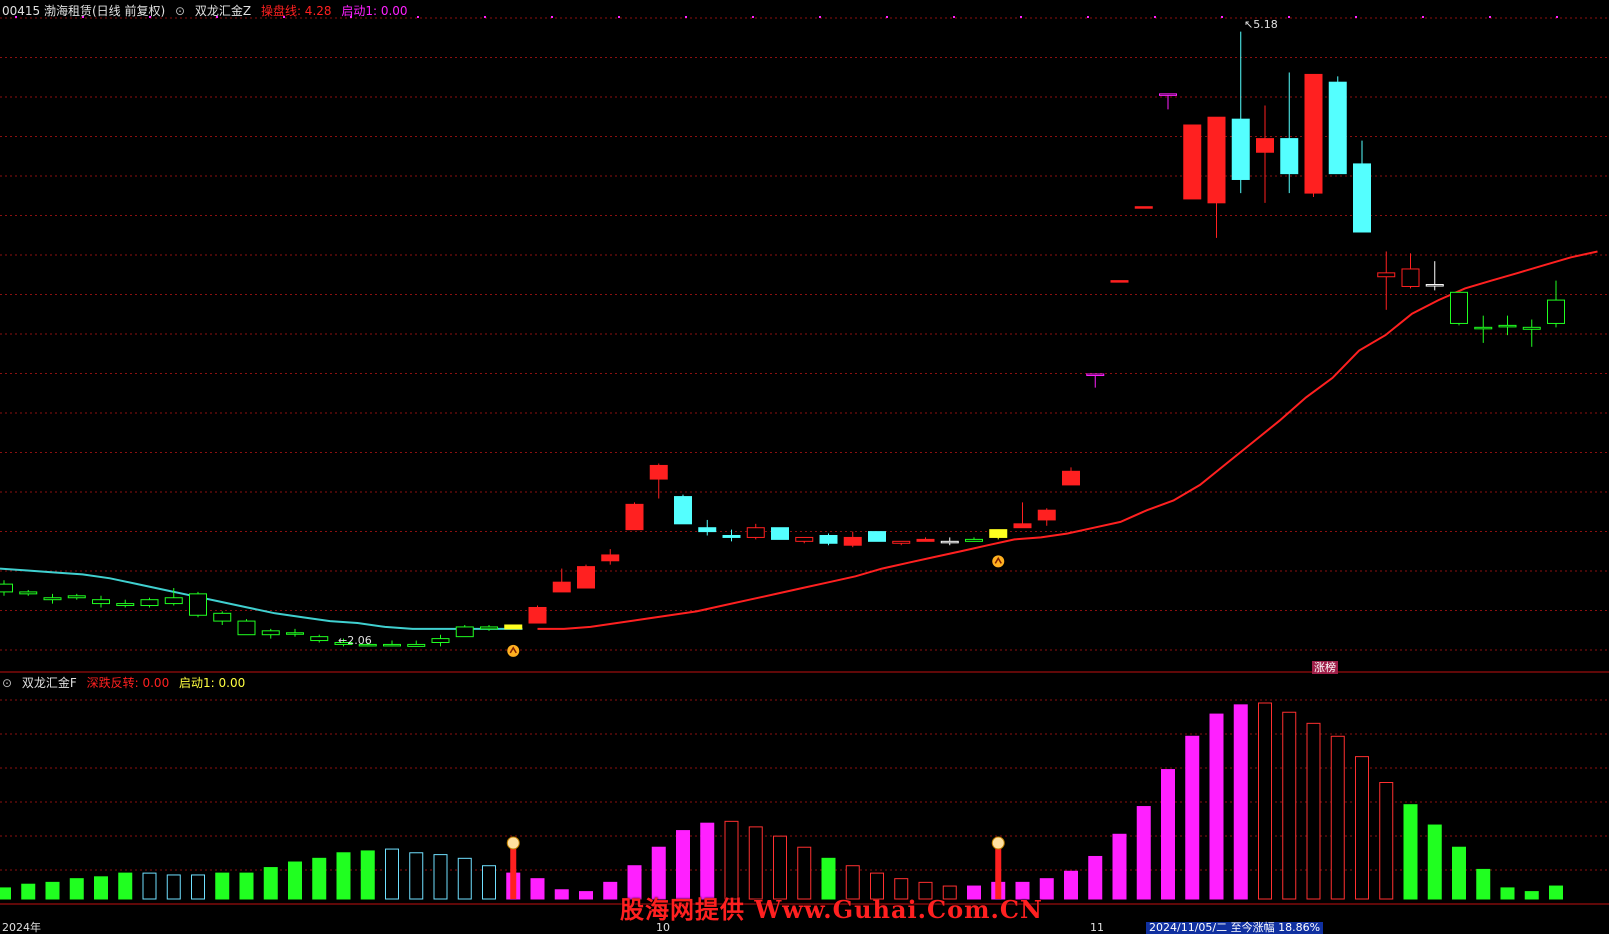 Image resolution: width=1609 pixels, height=934 pixels. I want to click on sub-header: ⊙ 双龙汇金F 深跌反转: 0.00 启动1: 0.00, so click(126, 682).